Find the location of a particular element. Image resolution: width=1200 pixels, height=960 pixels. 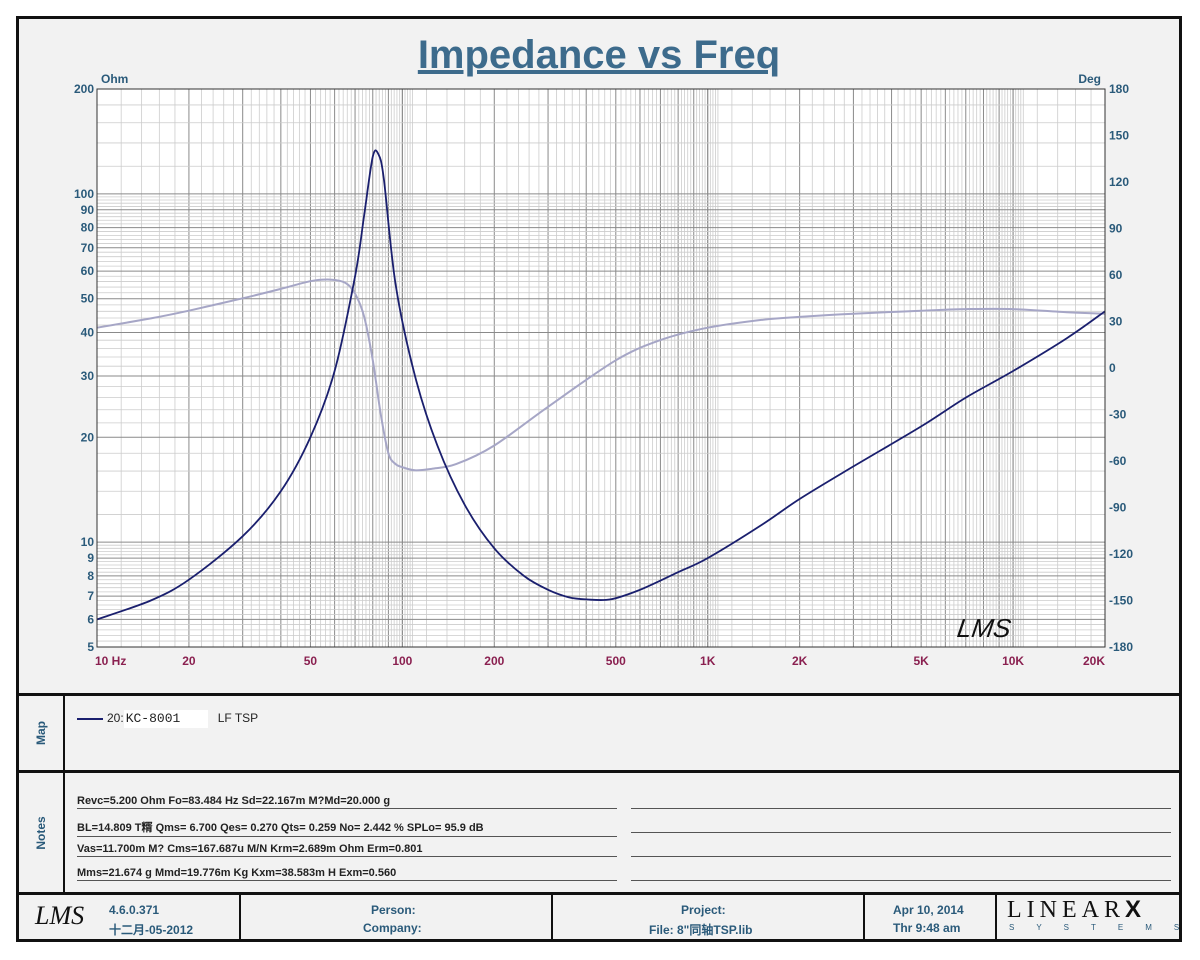

footer-version-cell: LMS 4.6.0.371 十二月-05-2012 is located at coordinates (130, 917).